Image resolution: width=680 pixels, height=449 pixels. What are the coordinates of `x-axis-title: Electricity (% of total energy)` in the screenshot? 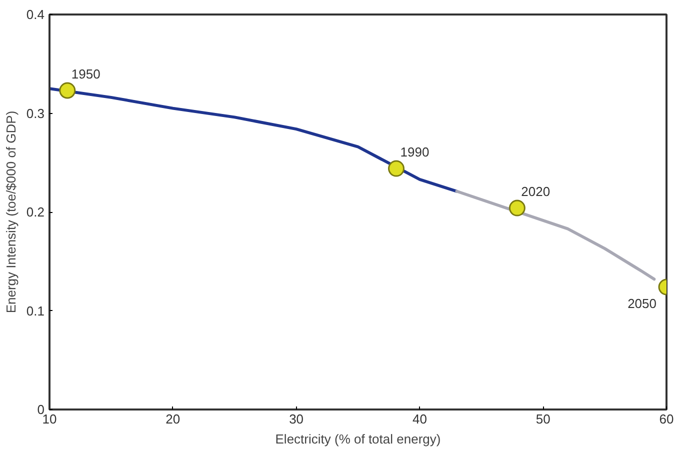 It's located at (358, 439).